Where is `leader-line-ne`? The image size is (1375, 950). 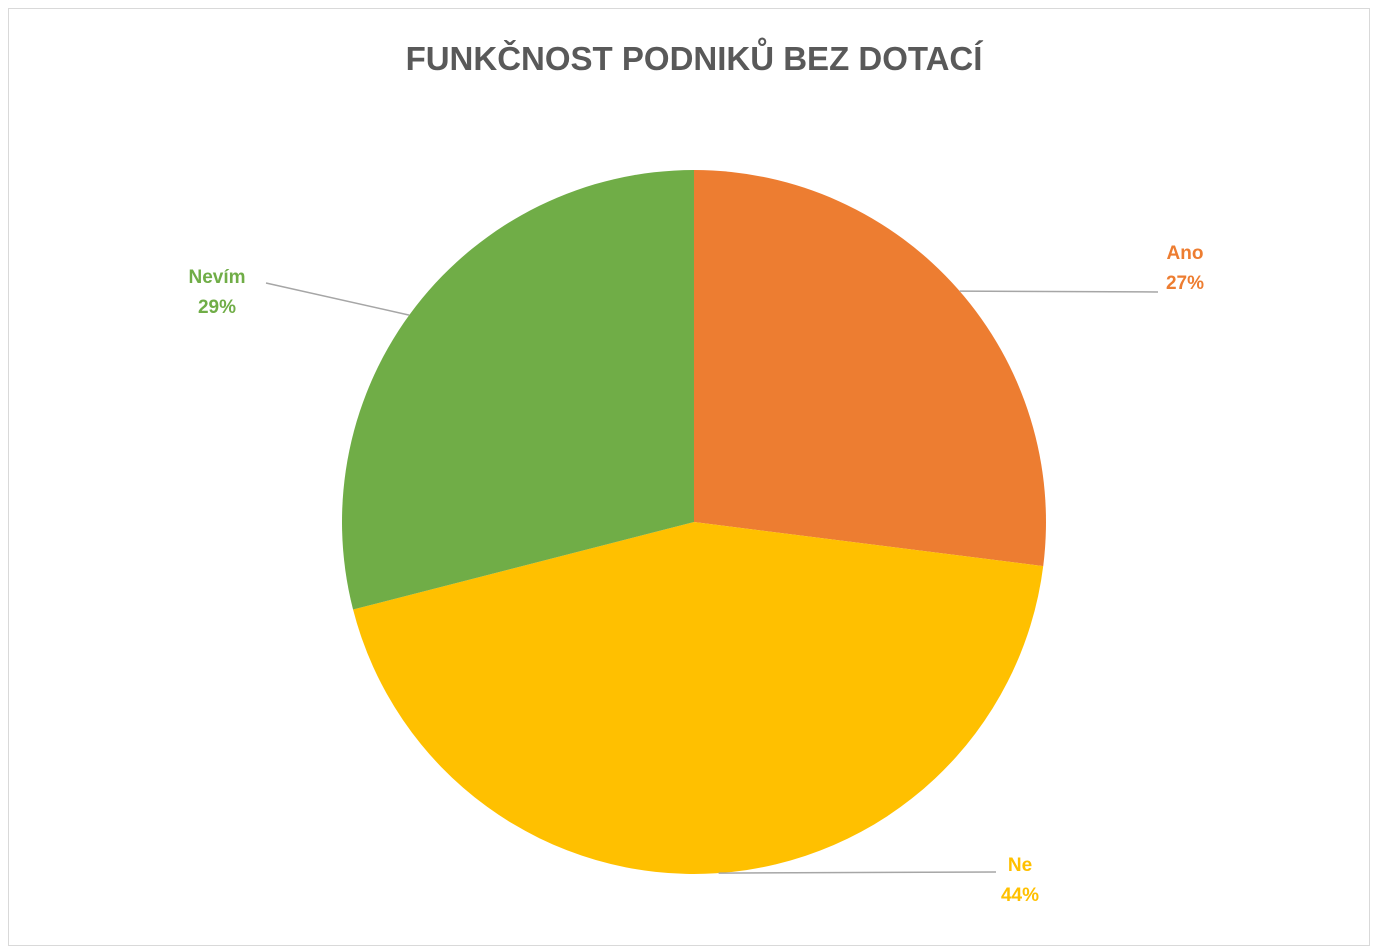
leader-line-ne is located at coordinates (857, 872).